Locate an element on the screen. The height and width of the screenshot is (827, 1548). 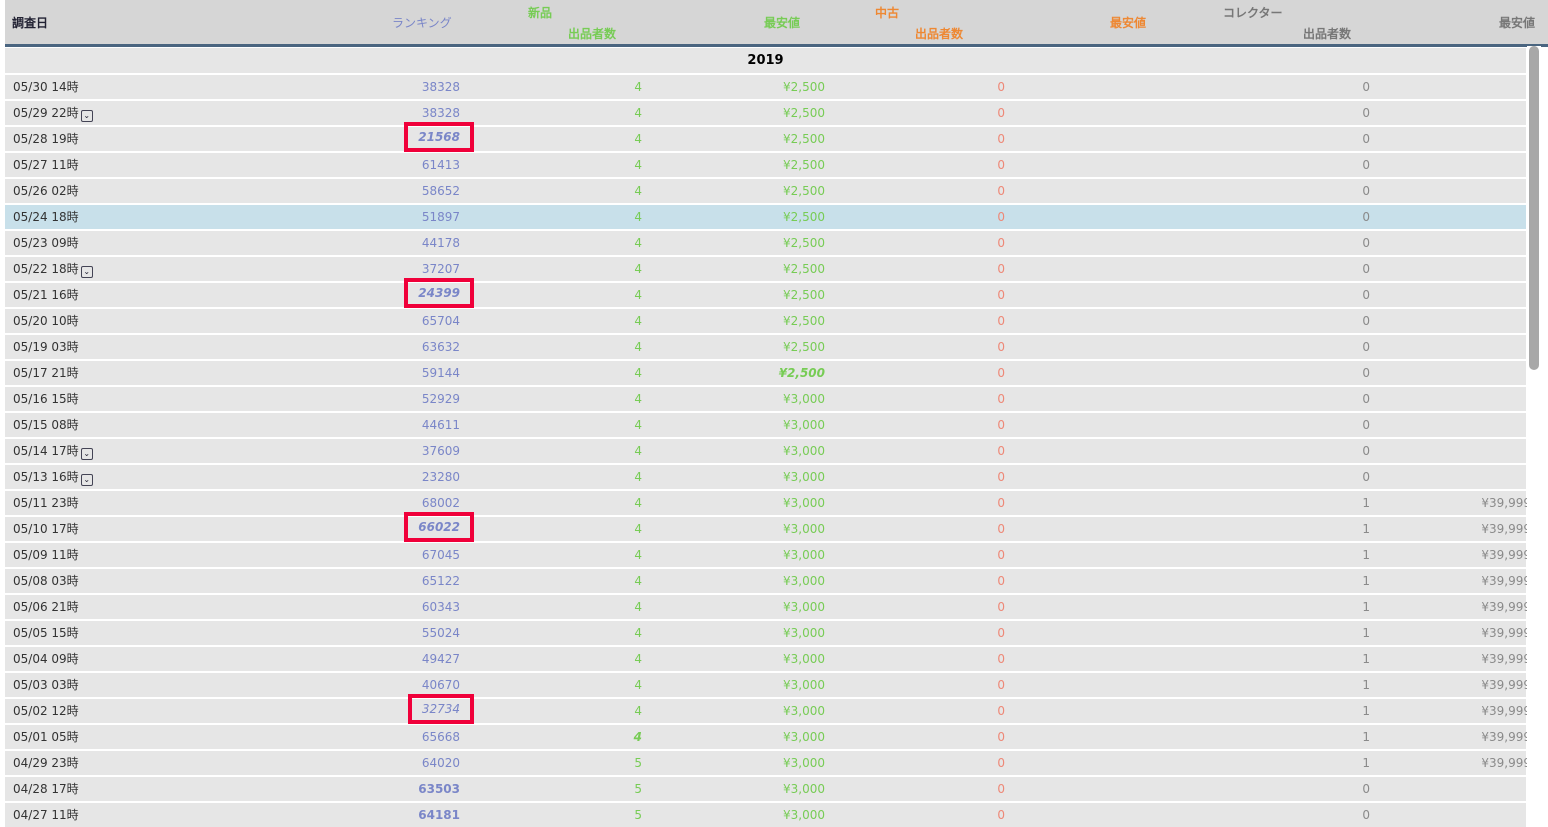
table-row: 05/27 11時 61413 4 ¥2,500 0 0 is located at coordinates (765, 165).